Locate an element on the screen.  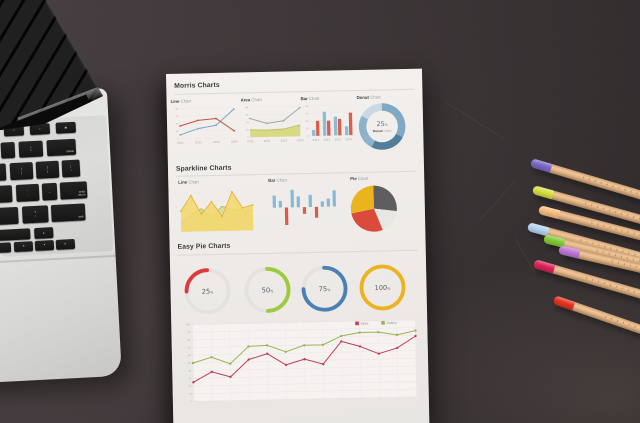
spark-pie-panel: Pie Chart is located at coordinates (378, 203).